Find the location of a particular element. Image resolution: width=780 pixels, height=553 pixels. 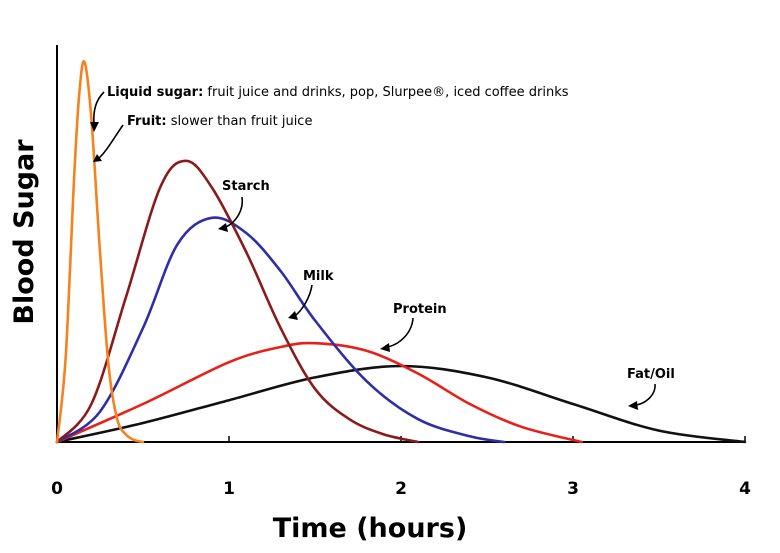

arrow-starch-head is located at coordinates (223, 227).